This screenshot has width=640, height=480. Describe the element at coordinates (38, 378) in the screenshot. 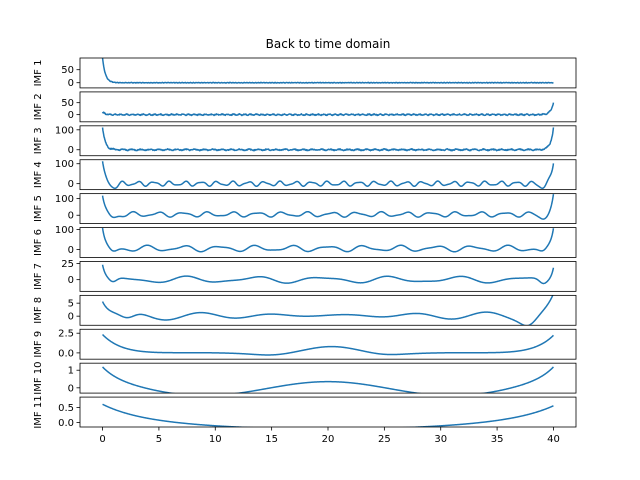

I see `ylabel-imf-10: IMF 10` at that location.